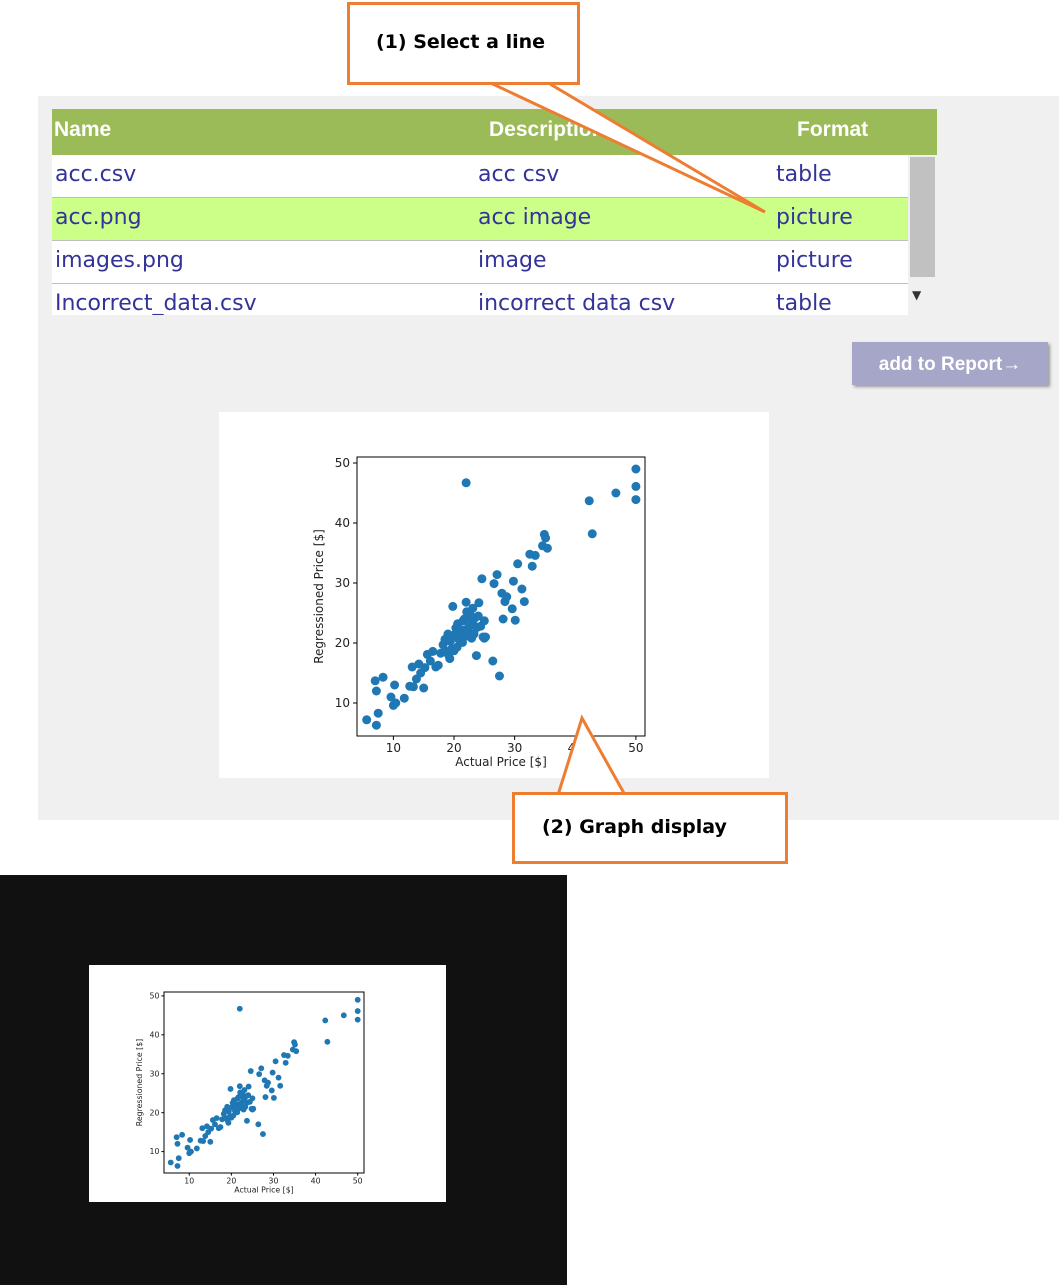 The image size is (1059, 1285). What do you see at coordinates (577, 303) in the screenshot?
I see `cell-description: incorrect data csv` at bounding box center [577, 303].